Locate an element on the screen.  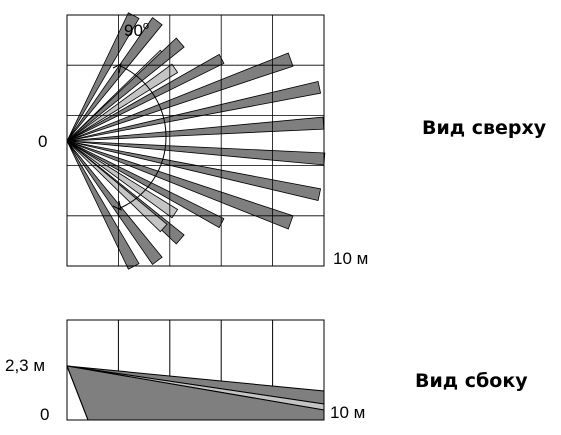
angle-arc is located at coordinates (142, 137).